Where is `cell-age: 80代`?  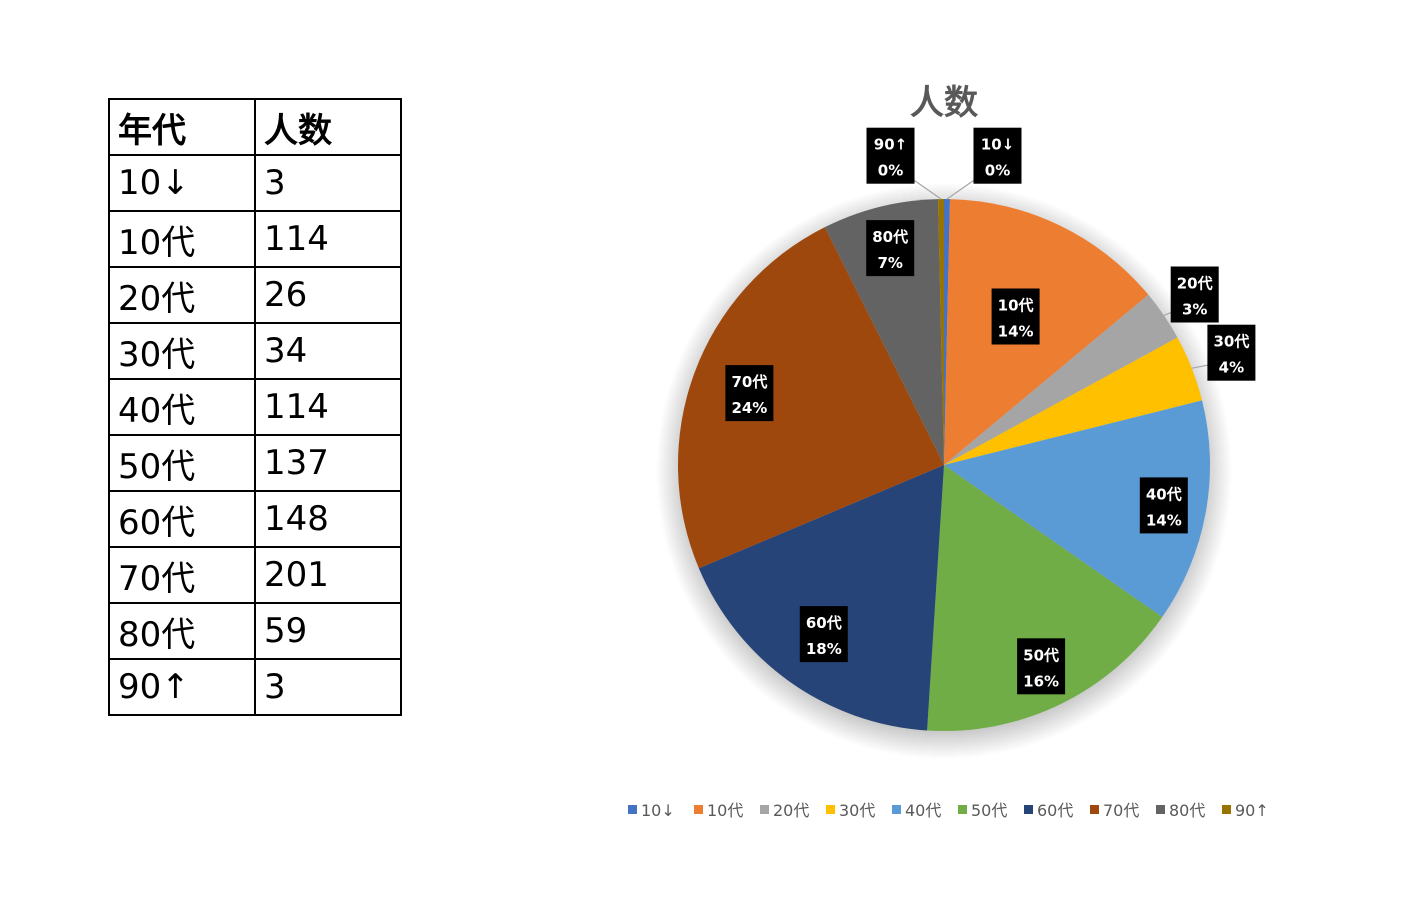 cell-age: 80代 is located at coordinates (182, 631).